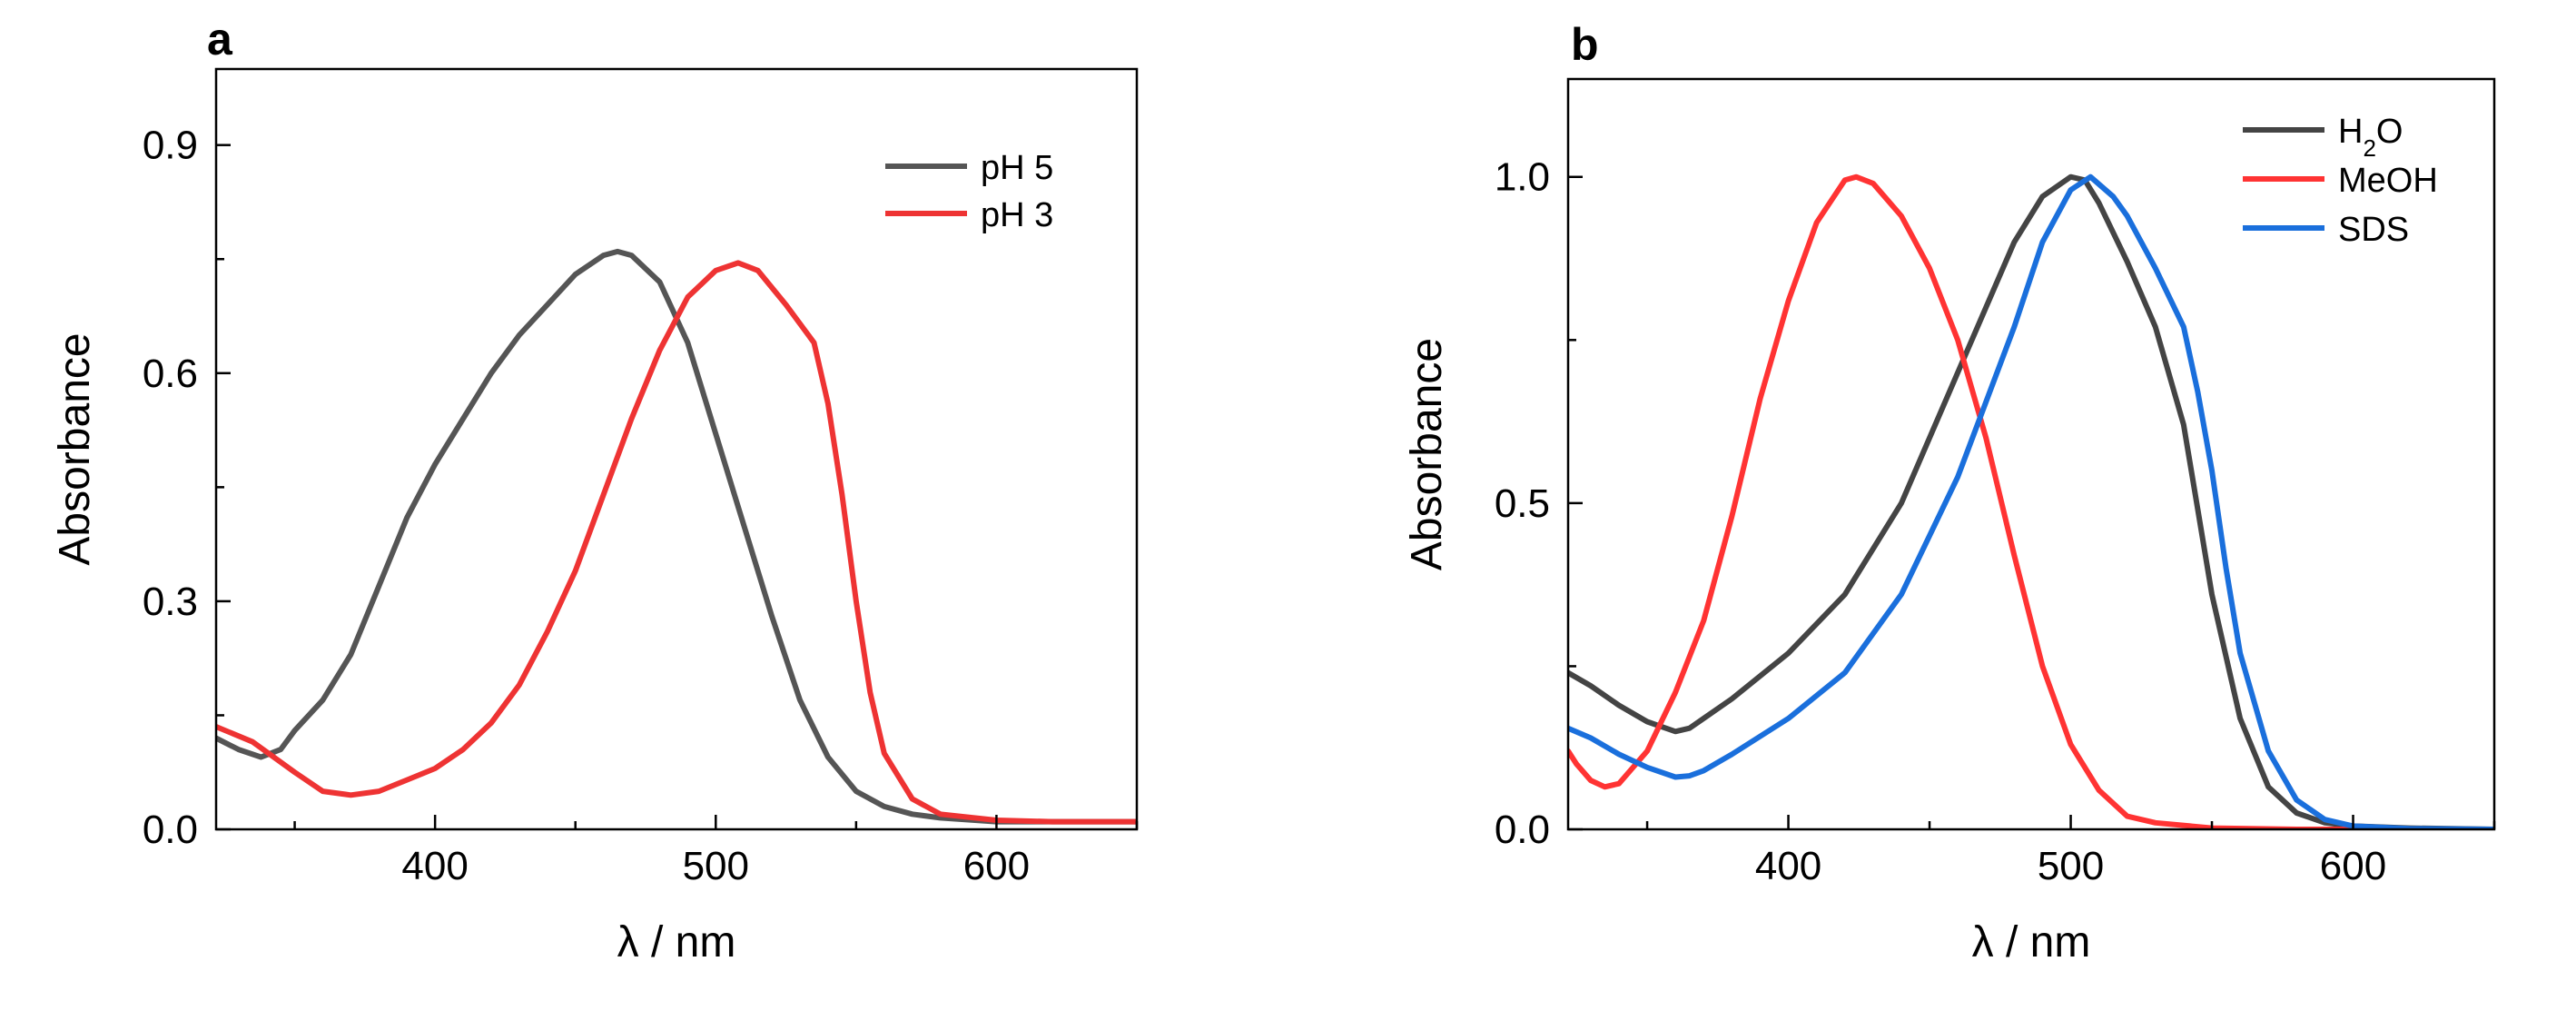 The height and width of the screenshot is (1011, 2576). I want to click on y-tick-label: 0.9, so click(170, 146).